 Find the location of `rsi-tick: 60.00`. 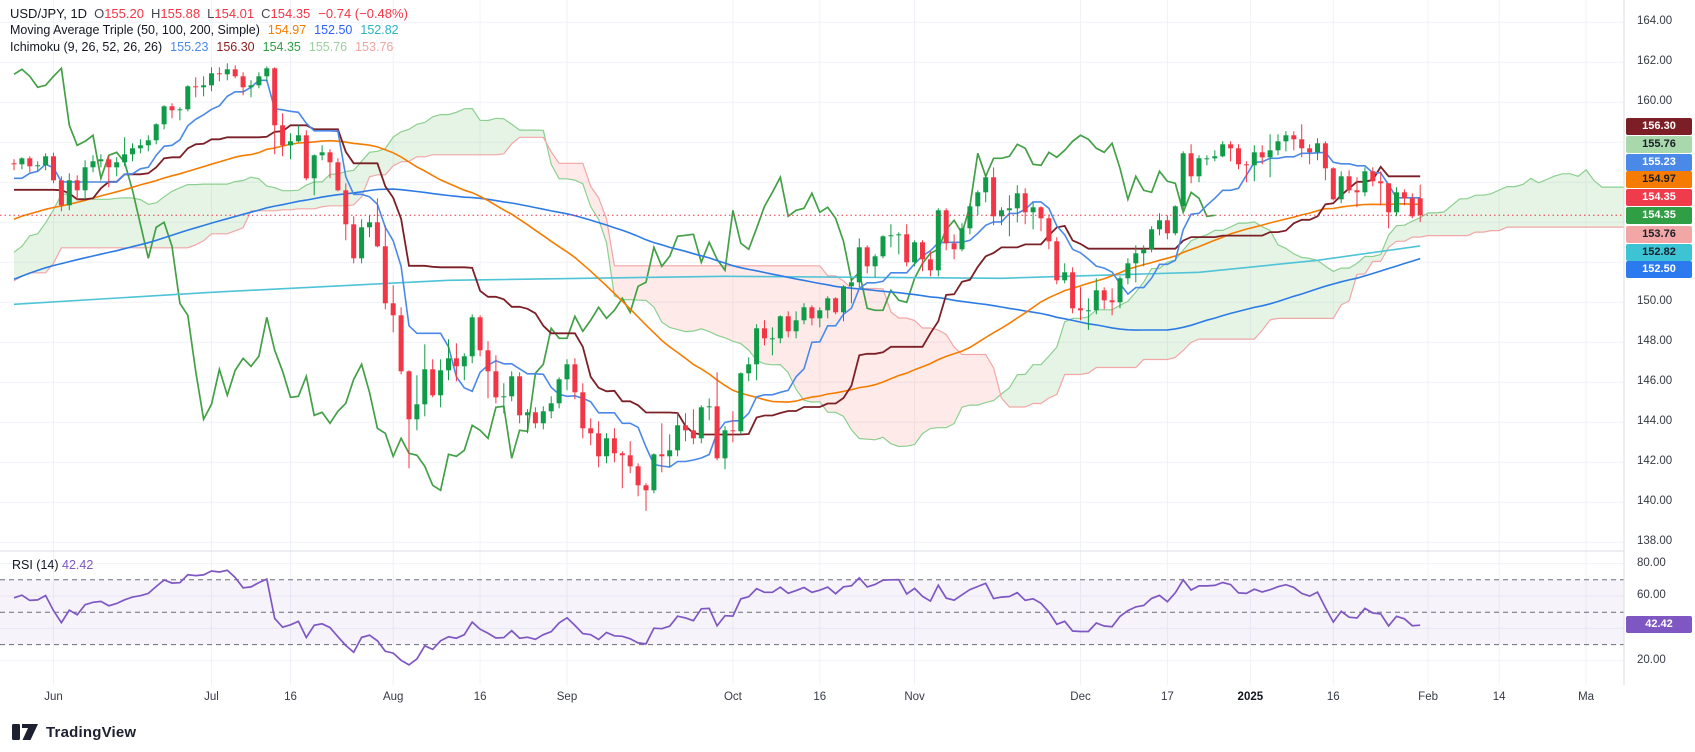

rsi-tick: 60.00 is located at coordinates (1651, 595).